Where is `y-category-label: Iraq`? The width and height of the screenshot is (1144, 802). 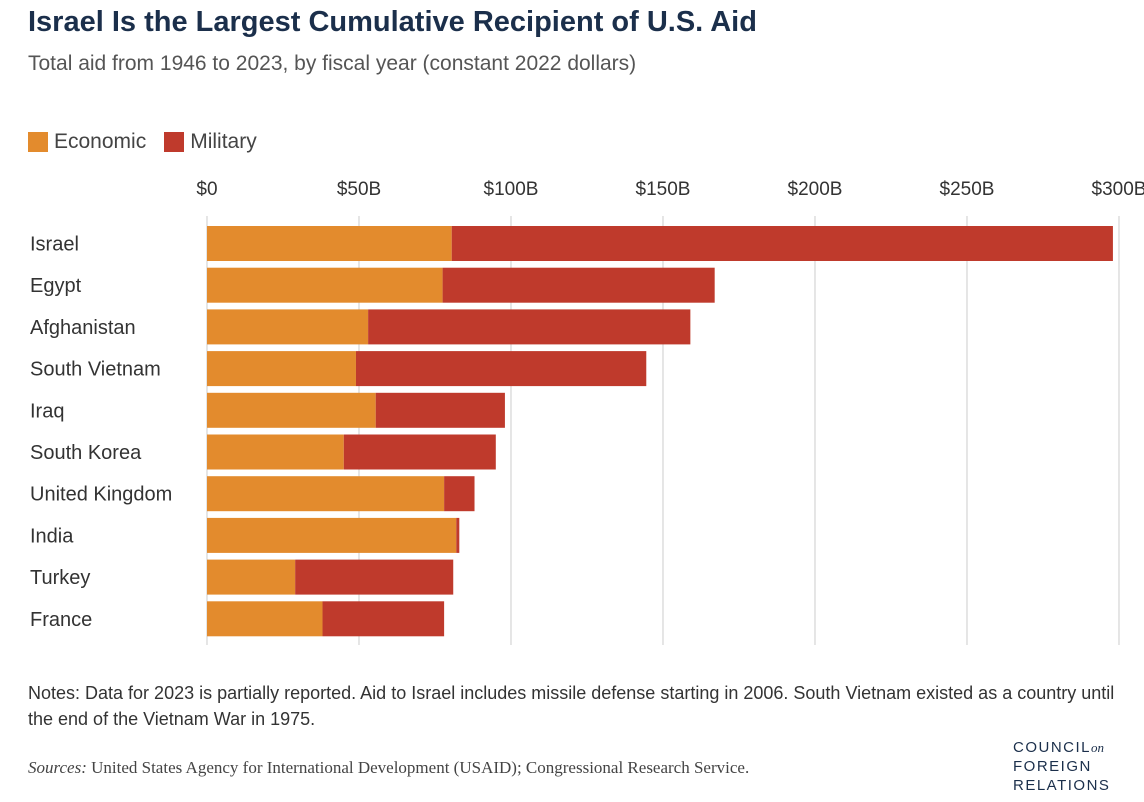
y-category-label: Iraq is located at coordinates (47, 411).